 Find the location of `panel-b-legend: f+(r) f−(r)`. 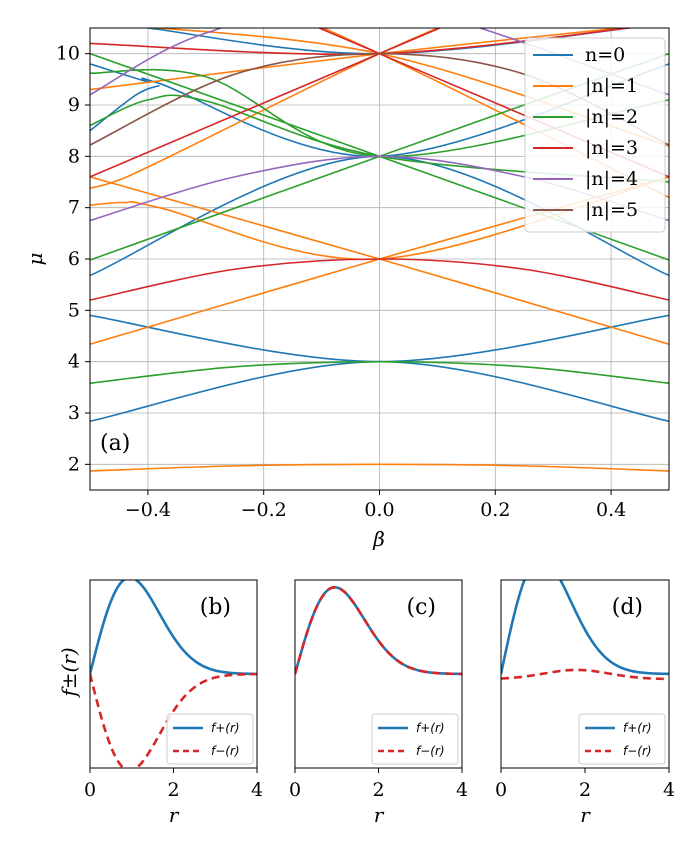

panel-b-legend: f+(r) f−(r) is located at coordinates (210, 739).